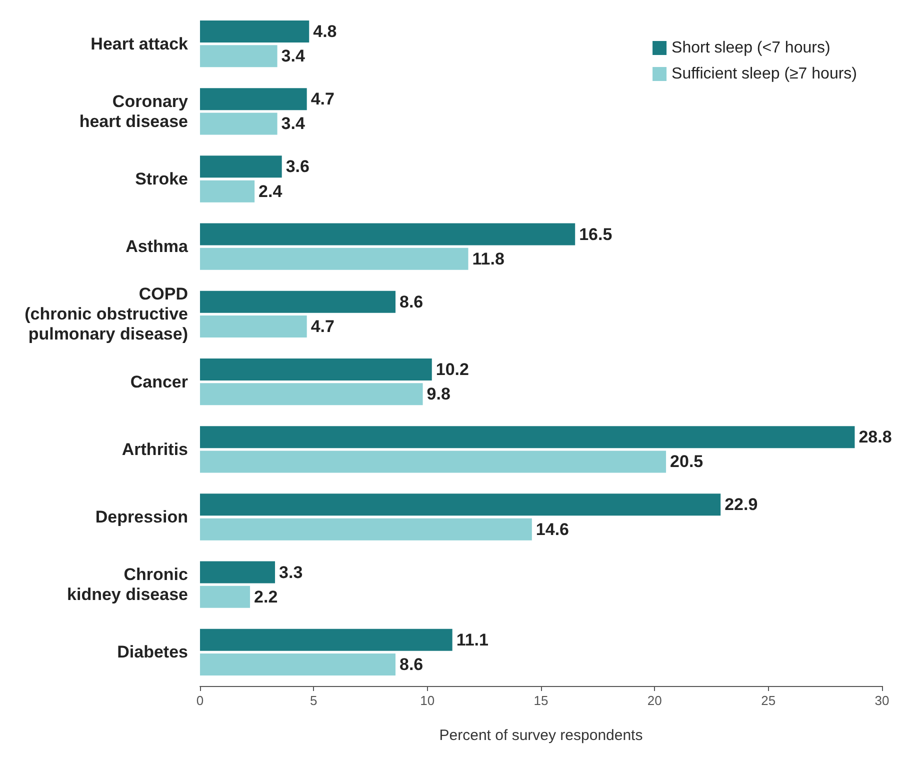 This screenshot has width=907, height=766. What do you see at coordinates (541, 700) in the screenshot?
I see `x-tick-label: 15` at bounding box center [541, 700].